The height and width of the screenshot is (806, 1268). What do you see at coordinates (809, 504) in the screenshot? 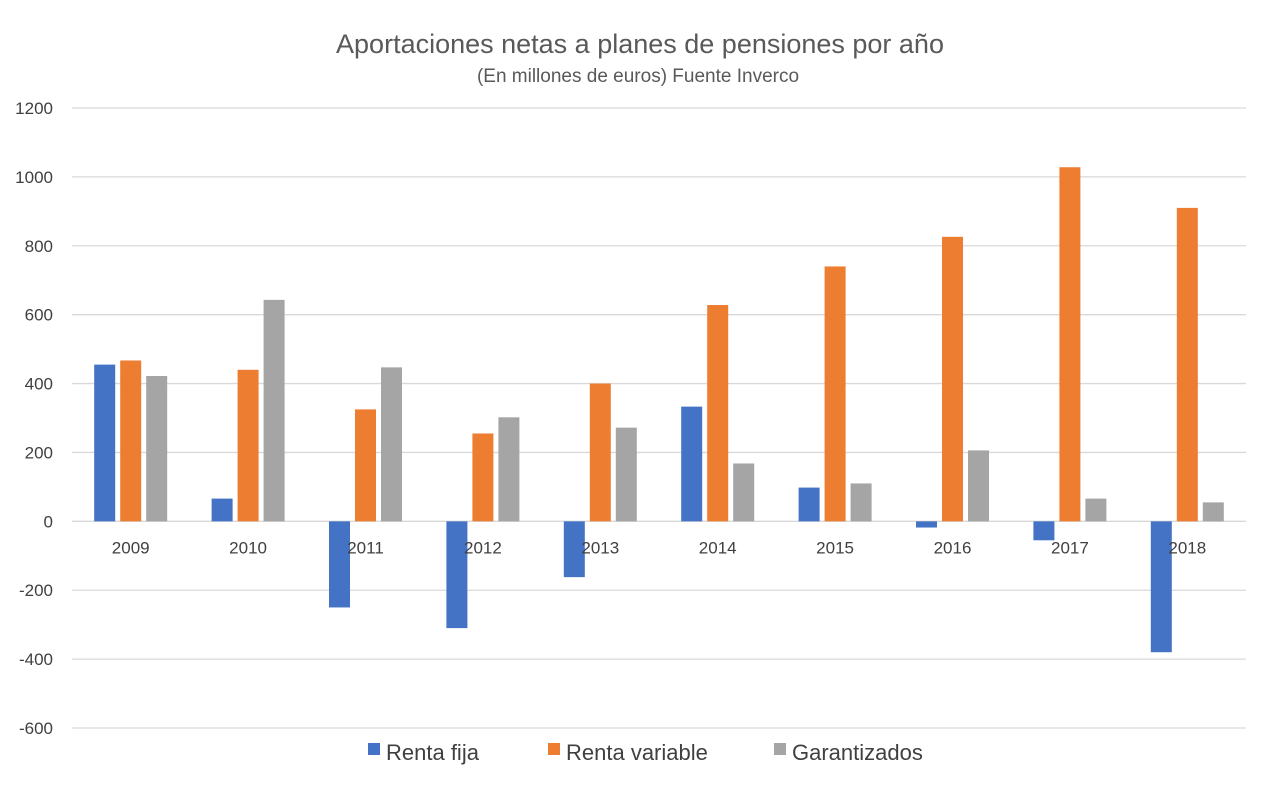
I see `bar-renta-fija-2015` at bounding box center [809, 504].